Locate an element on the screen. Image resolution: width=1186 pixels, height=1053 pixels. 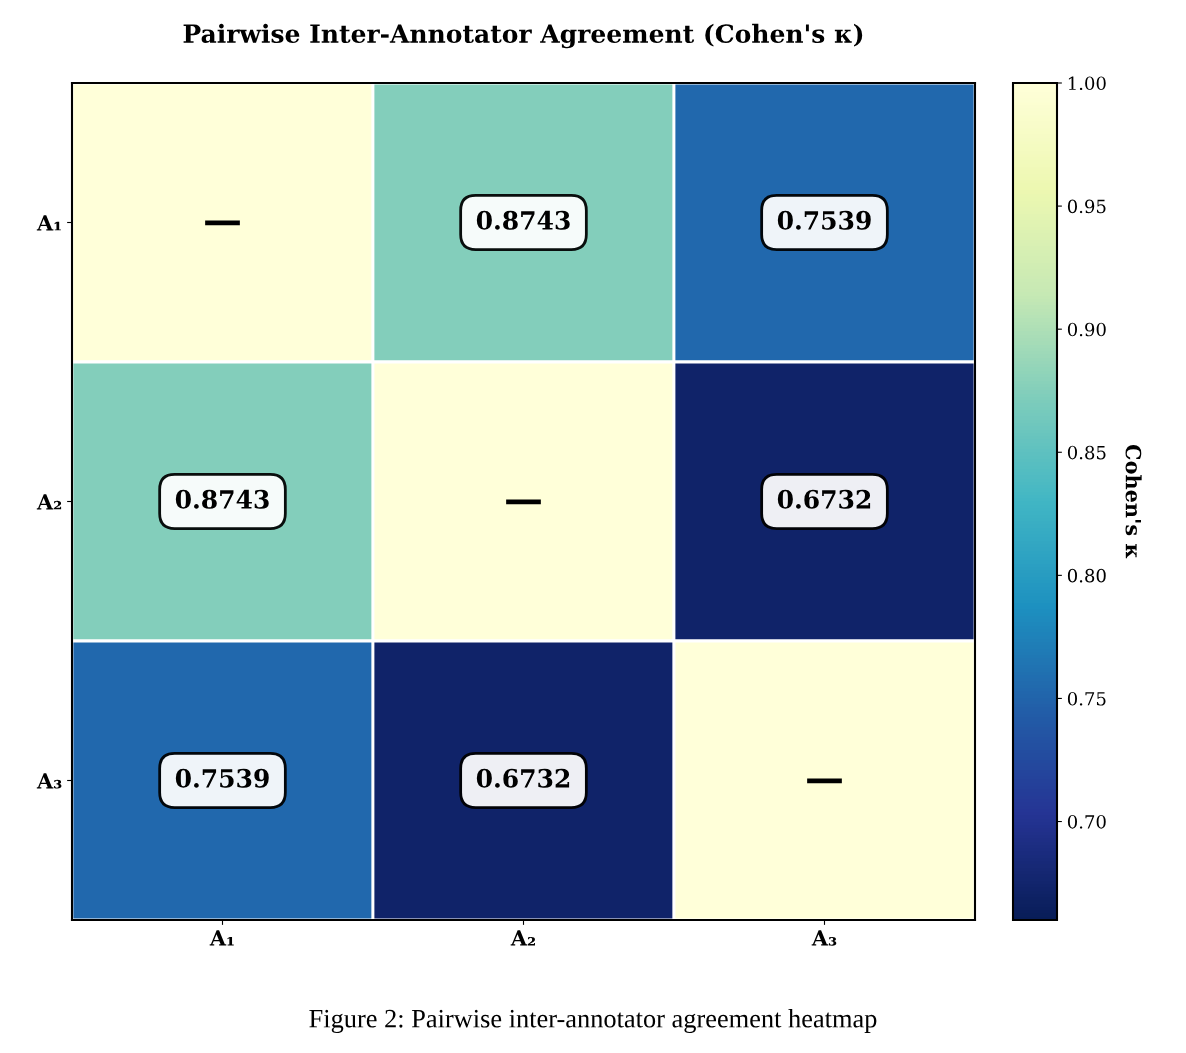
color-bar-label: 1.00 is located at coordinates (1087, 83).